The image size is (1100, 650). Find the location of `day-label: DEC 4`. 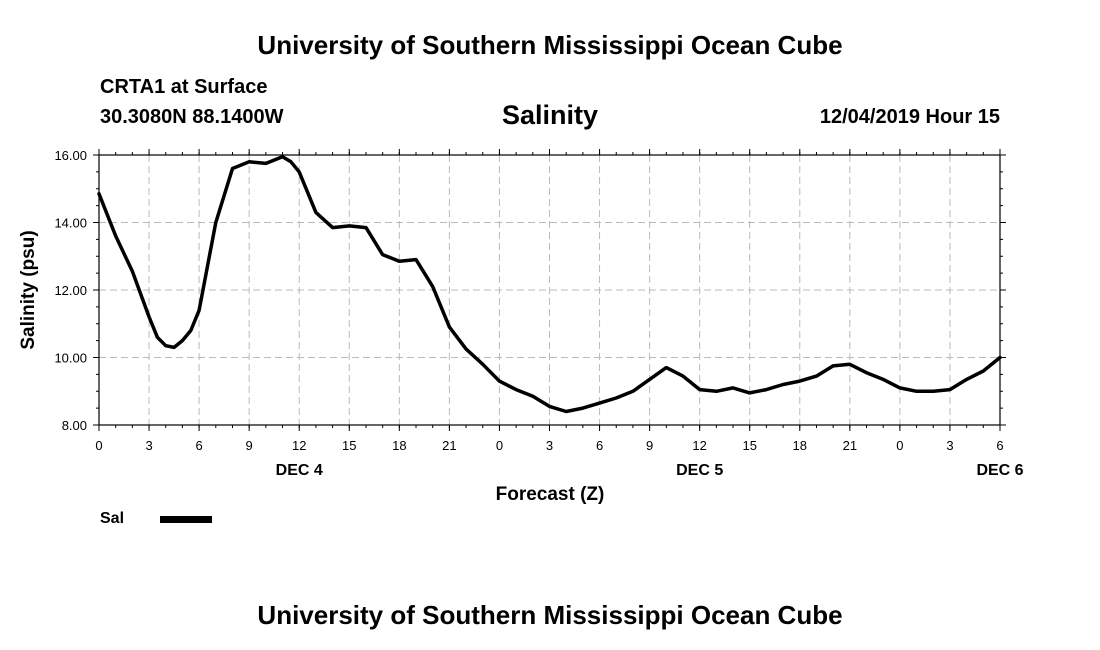

day-label: DEC 4 is located at coordinates (299, 470).